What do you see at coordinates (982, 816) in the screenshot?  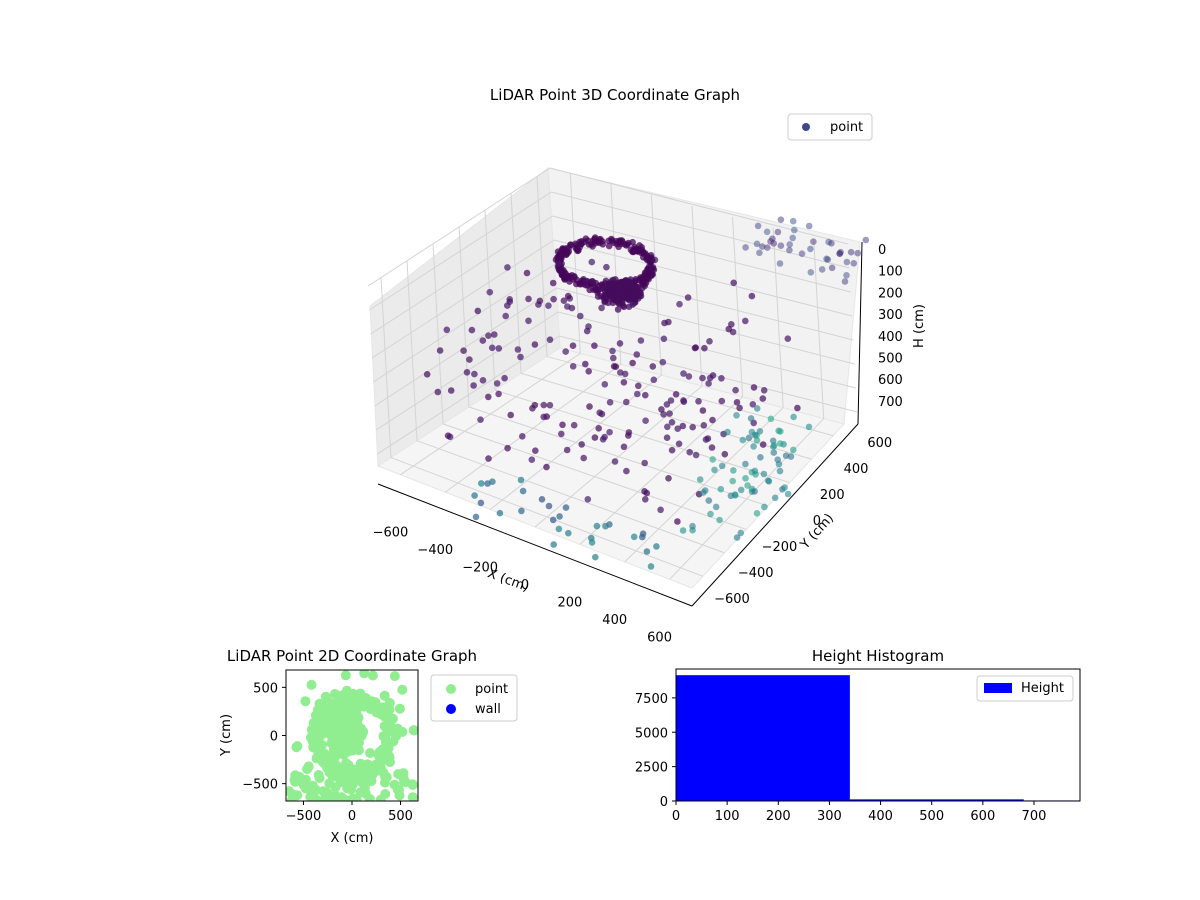 I see `x-tick-label-hist: 600` at bounding box center [982, 816].